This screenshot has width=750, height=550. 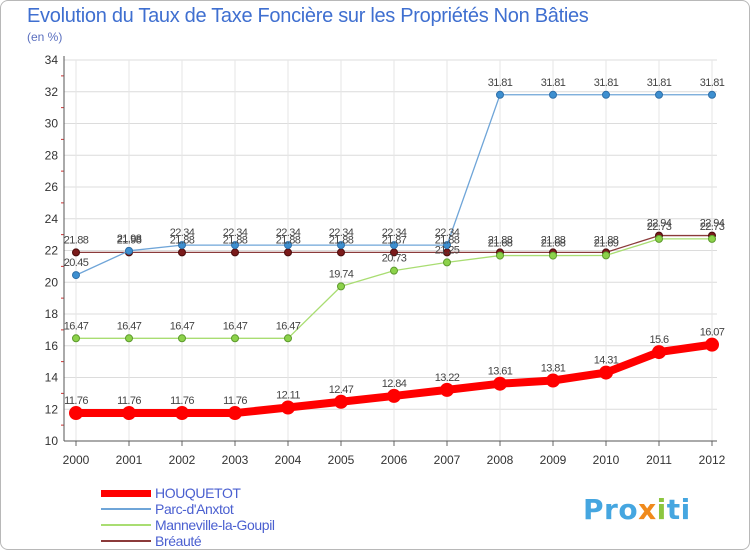 What do you see at coordinates (52, 441) in the screenshot?
I see `y-tick-label: 10` at bounding box center [52, 441].